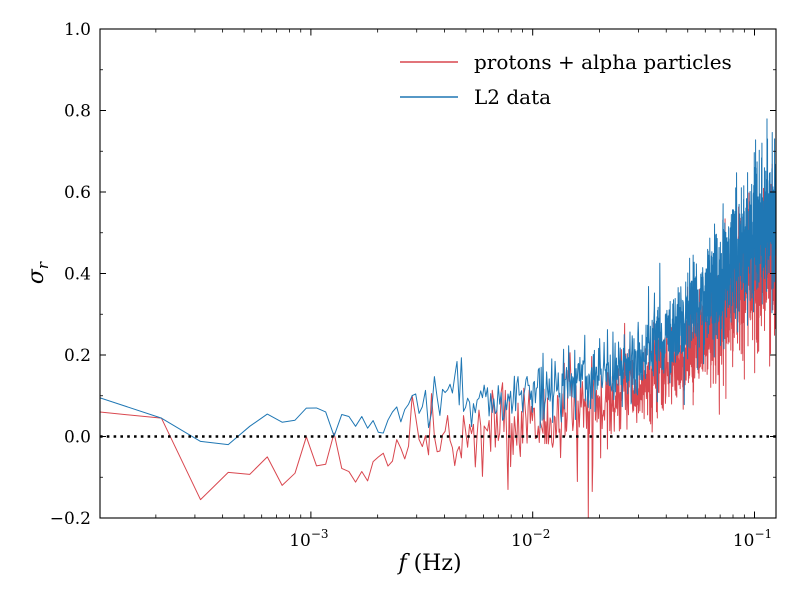  What do you see at coordinates (77, 30) in the screenshot?
I see `y-tick-label: 1.0` at bounding box center [77, 30].